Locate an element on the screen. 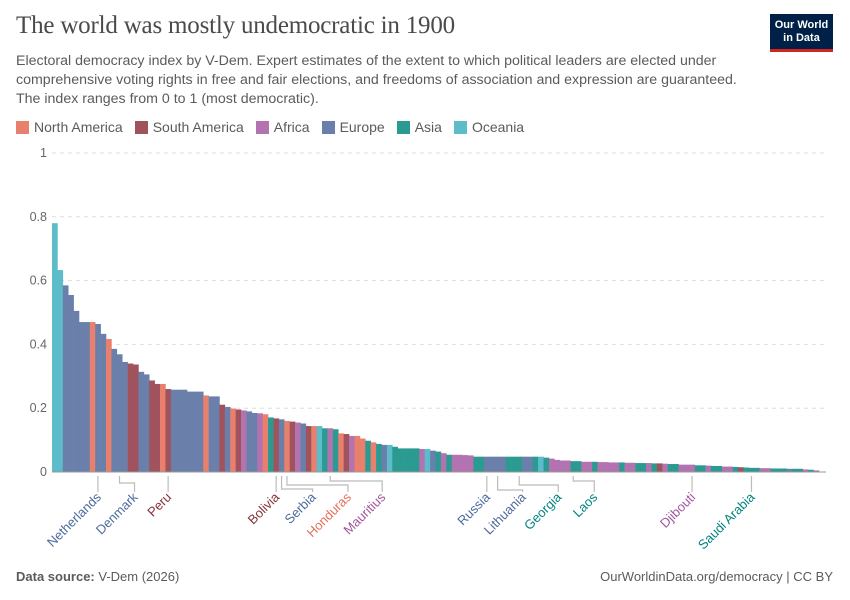 The image size is (850, 600). legend-item-south-america: South America is located at coordinates (189, 127).